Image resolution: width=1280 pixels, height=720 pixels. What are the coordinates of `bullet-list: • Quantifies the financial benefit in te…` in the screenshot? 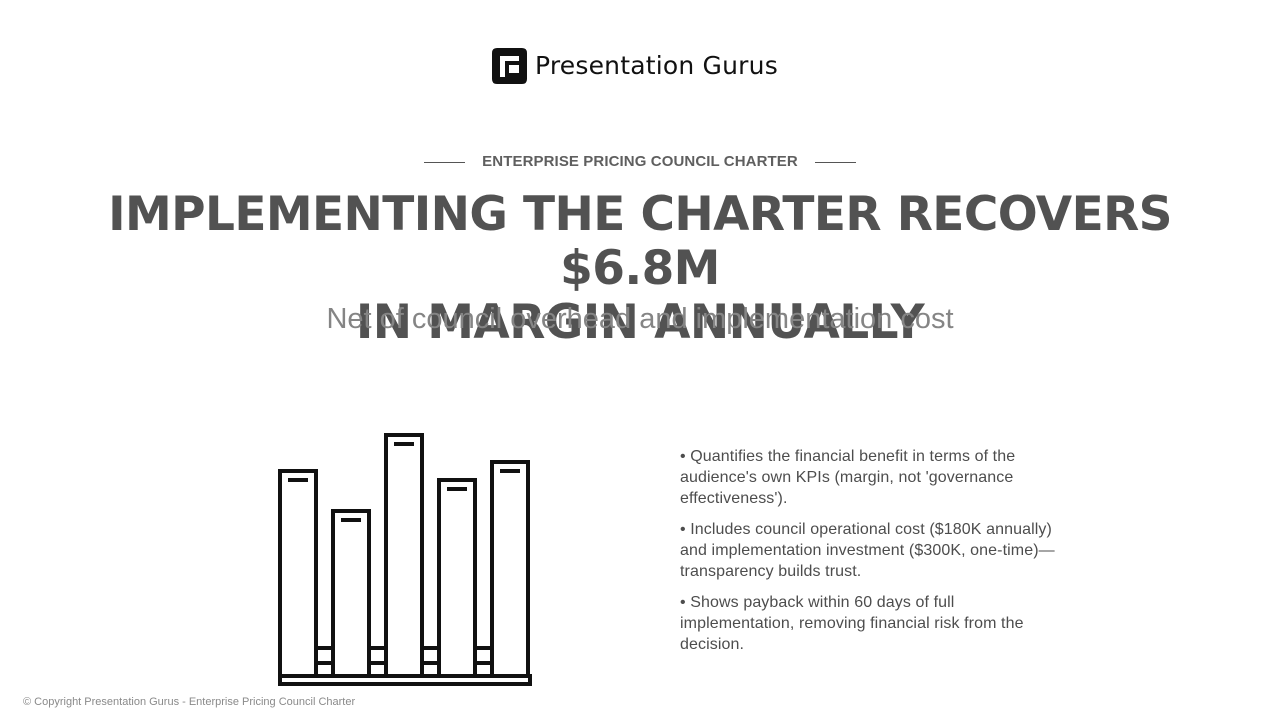 It's located at (875, 555).